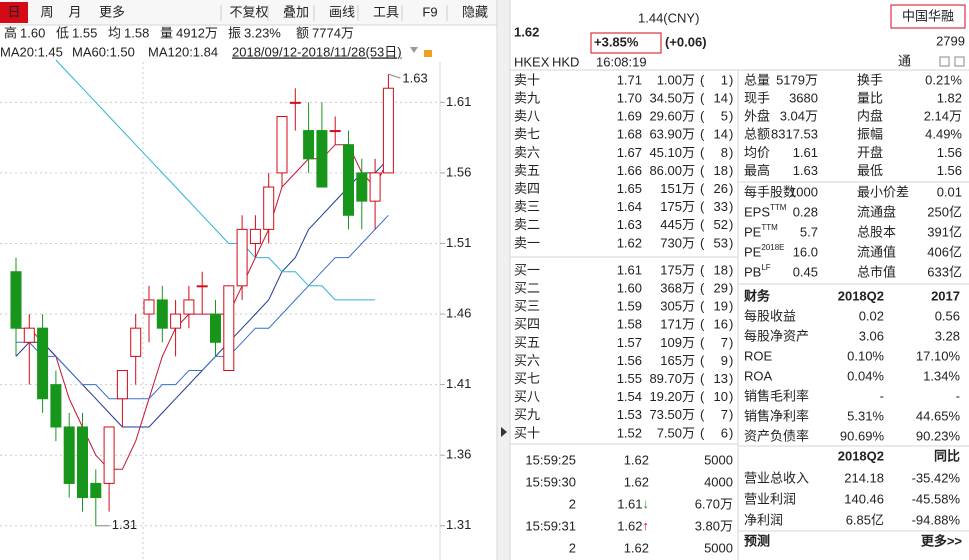 Image resolution: width=969 pixels, height=560 pixels. I want to click on ma-line, so click(202, 307).